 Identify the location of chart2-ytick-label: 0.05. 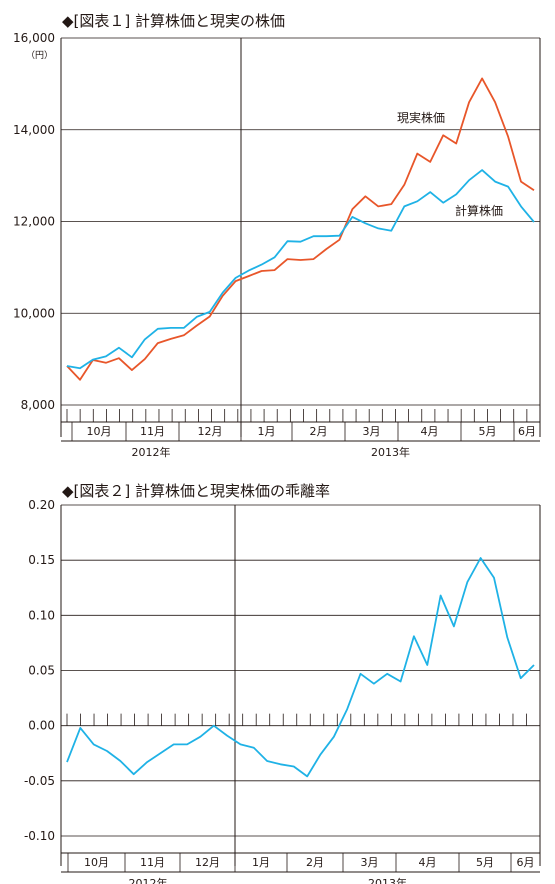
(41, 671).